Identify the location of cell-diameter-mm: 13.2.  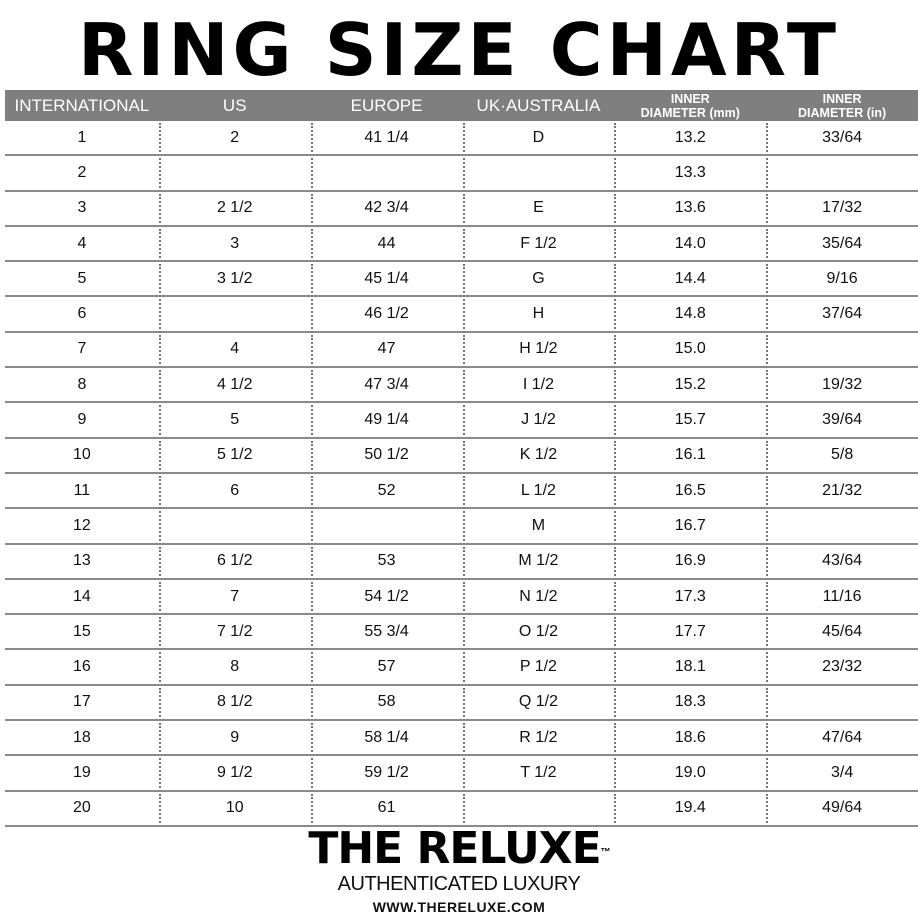
(690, 137).